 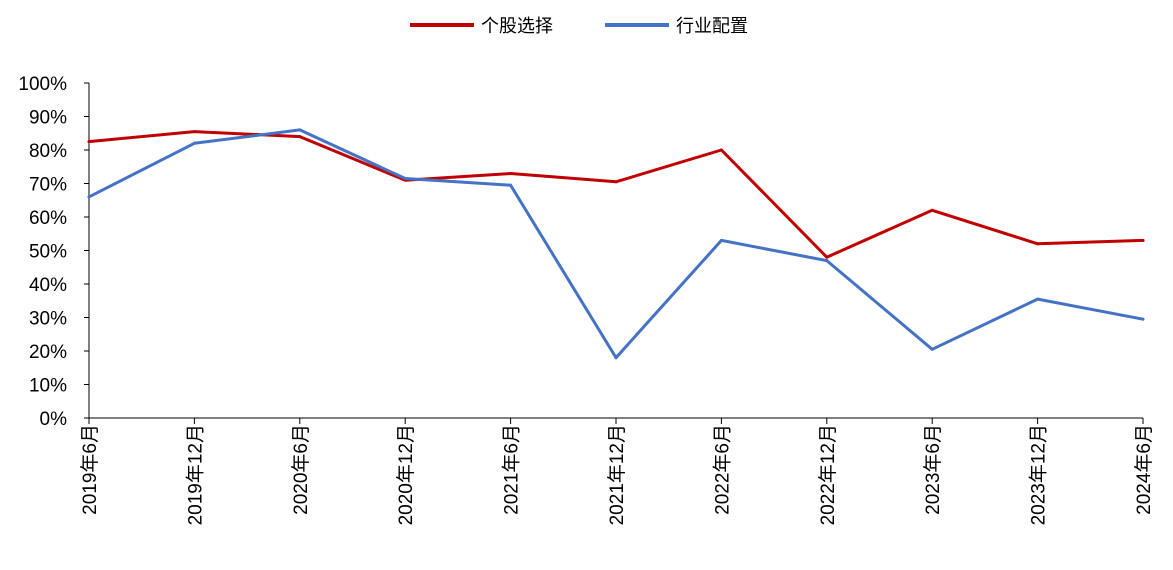 I want to click on y-axis-ticks: 0% 10% 20% 30% 40% 50% 60% 70% 80% 90% 100%, so click(x=53, y=252).